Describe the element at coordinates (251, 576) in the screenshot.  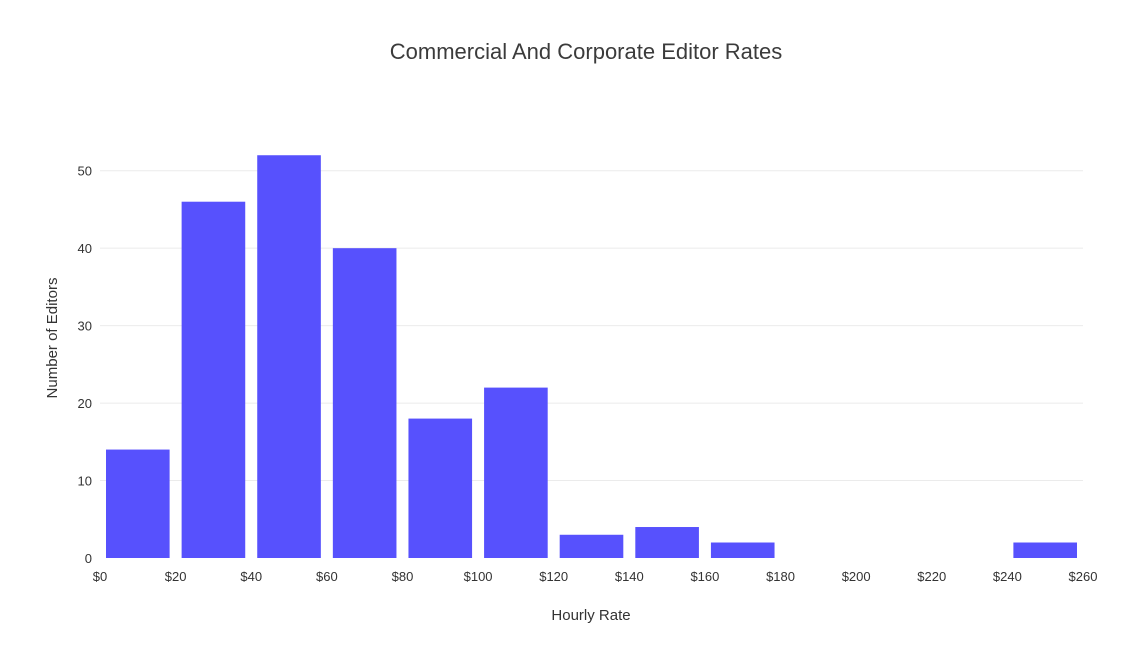
I see `x-tick-label: $40` at that location.